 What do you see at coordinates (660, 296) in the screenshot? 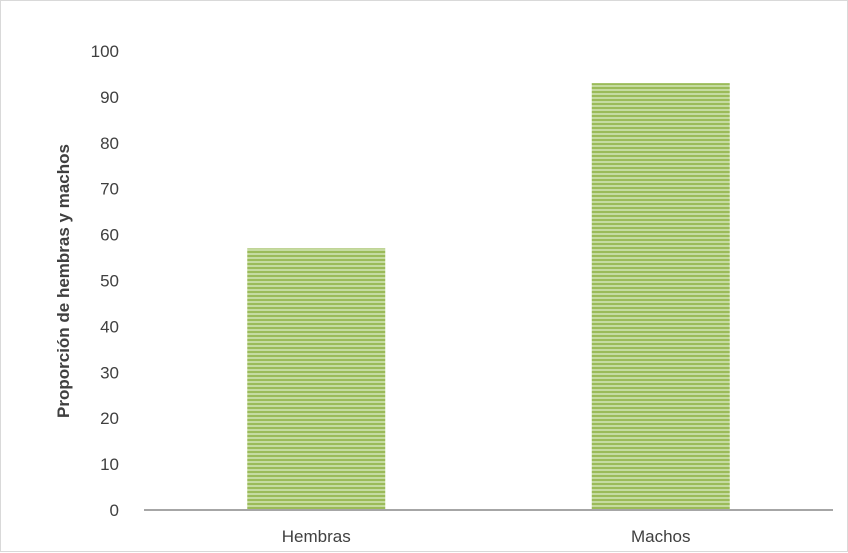
I see `bar-machos` at bounding box center [660, 296].